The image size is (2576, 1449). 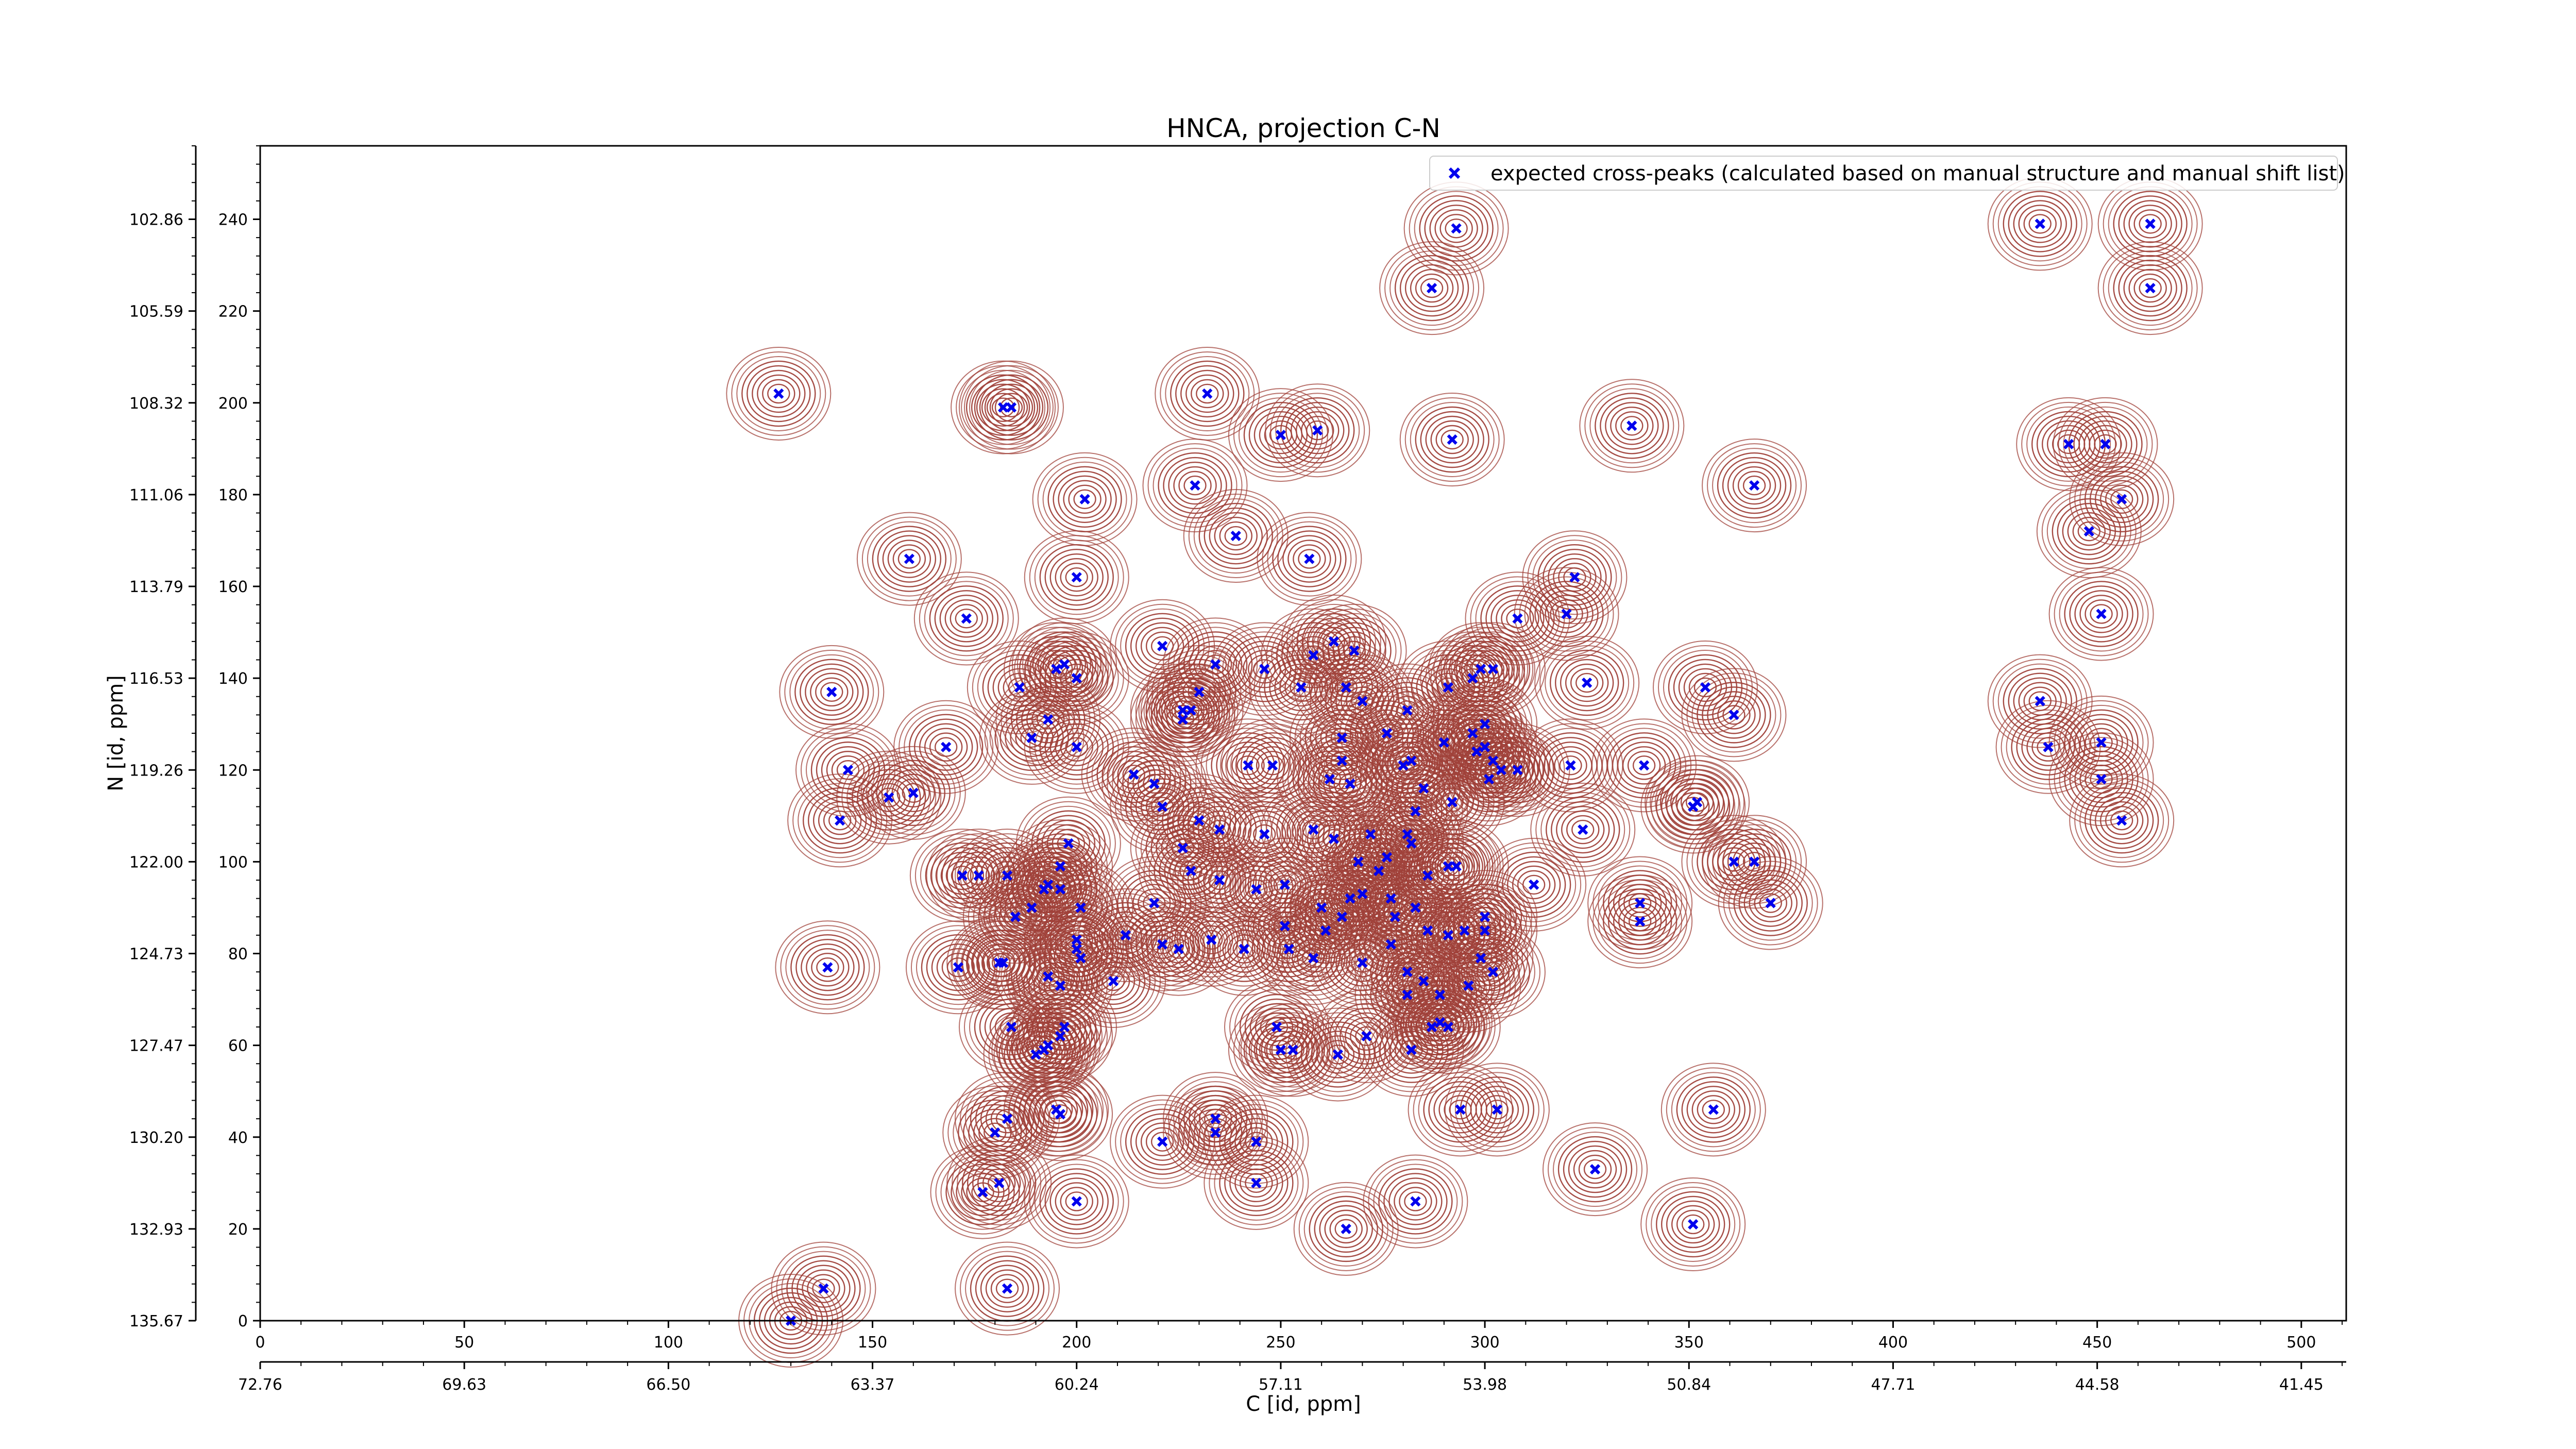 What do you see at coordinates (233, 587) in the screenshot?
I see `y-index-tick-label: 160` at bounding box center [233, 587].